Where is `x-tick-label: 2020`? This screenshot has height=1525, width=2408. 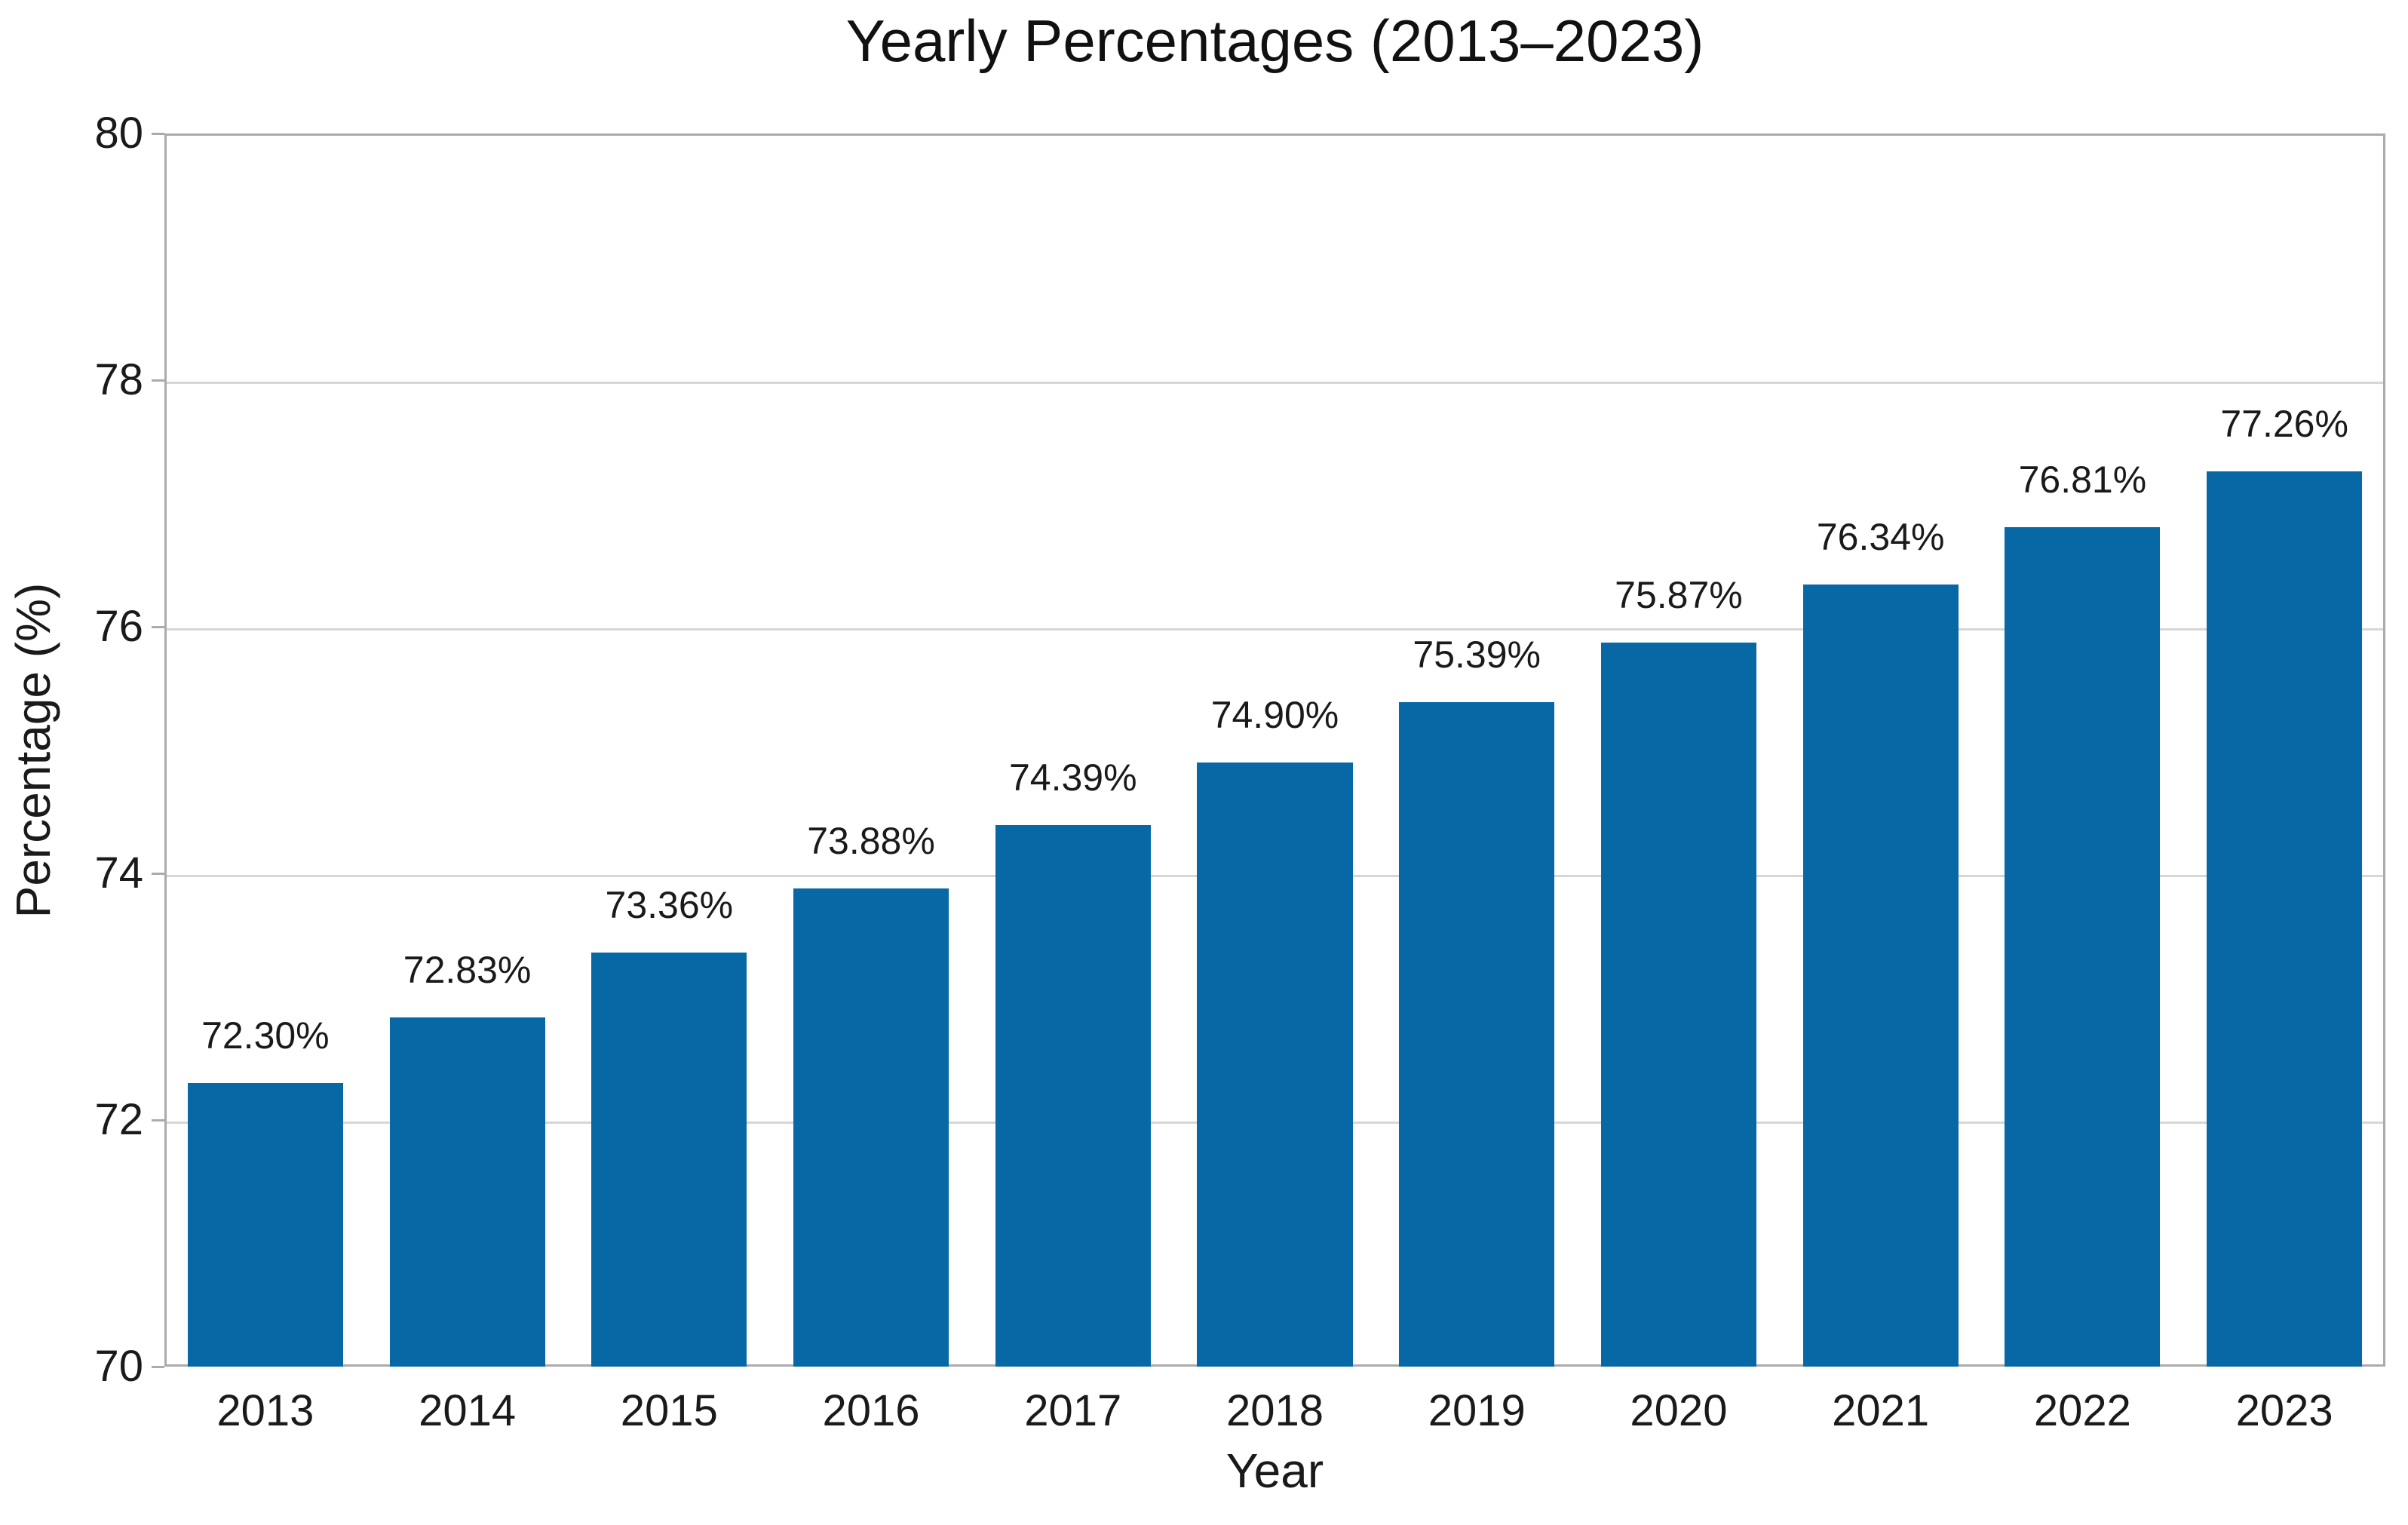
x-tick-label: 2020 is located at coordinates (1679, 1410).